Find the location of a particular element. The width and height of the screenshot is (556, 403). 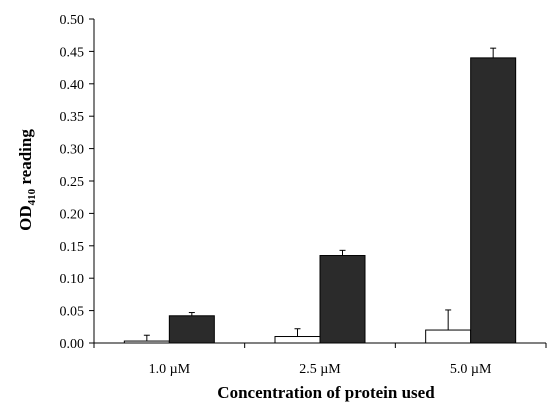

x-tick-label: 5.0 µM is located at coordinates (471, 369).